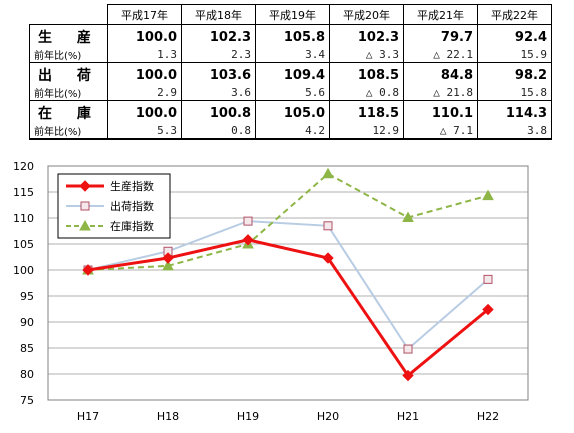  I want to click on column-header: 平成19年, so click(292, 14).